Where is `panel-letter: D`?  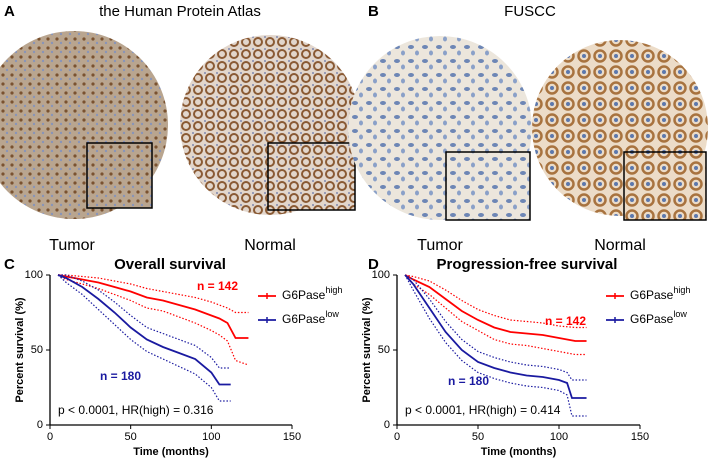
panel-letter: D is located at coordinates (373, 264).